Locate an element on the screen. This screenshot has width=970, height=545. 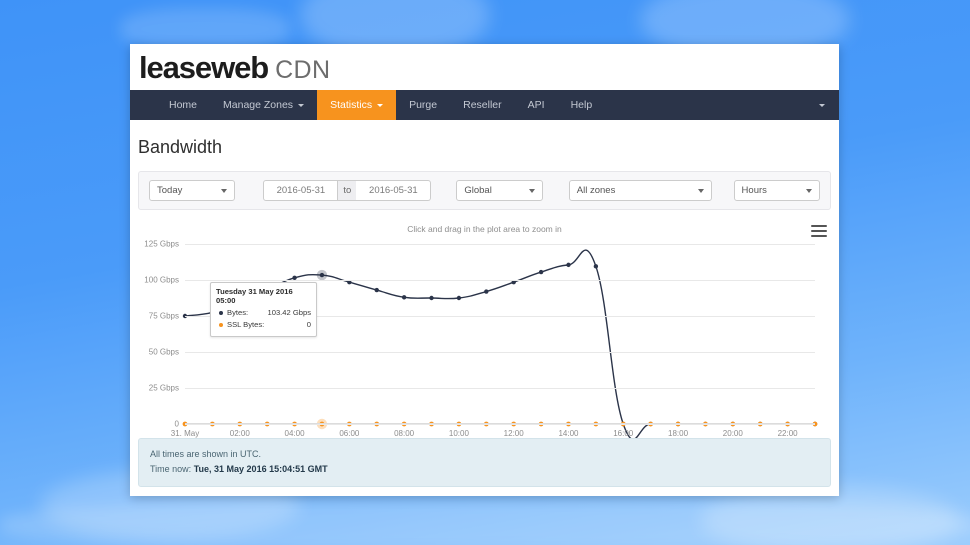
chart-x-tick-label: 18:00 is located at coordinates (678, 433).